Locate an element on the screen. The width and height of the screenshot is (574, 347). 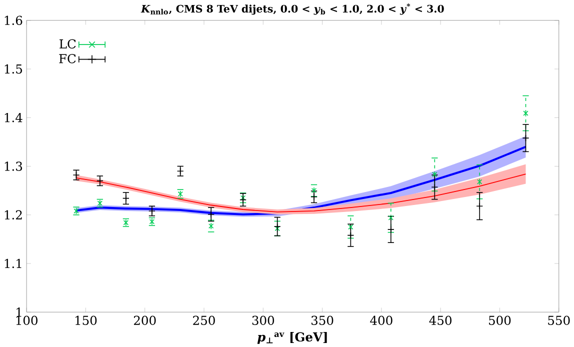
x-tick-label: 300 is located at coordinates (263, 320).